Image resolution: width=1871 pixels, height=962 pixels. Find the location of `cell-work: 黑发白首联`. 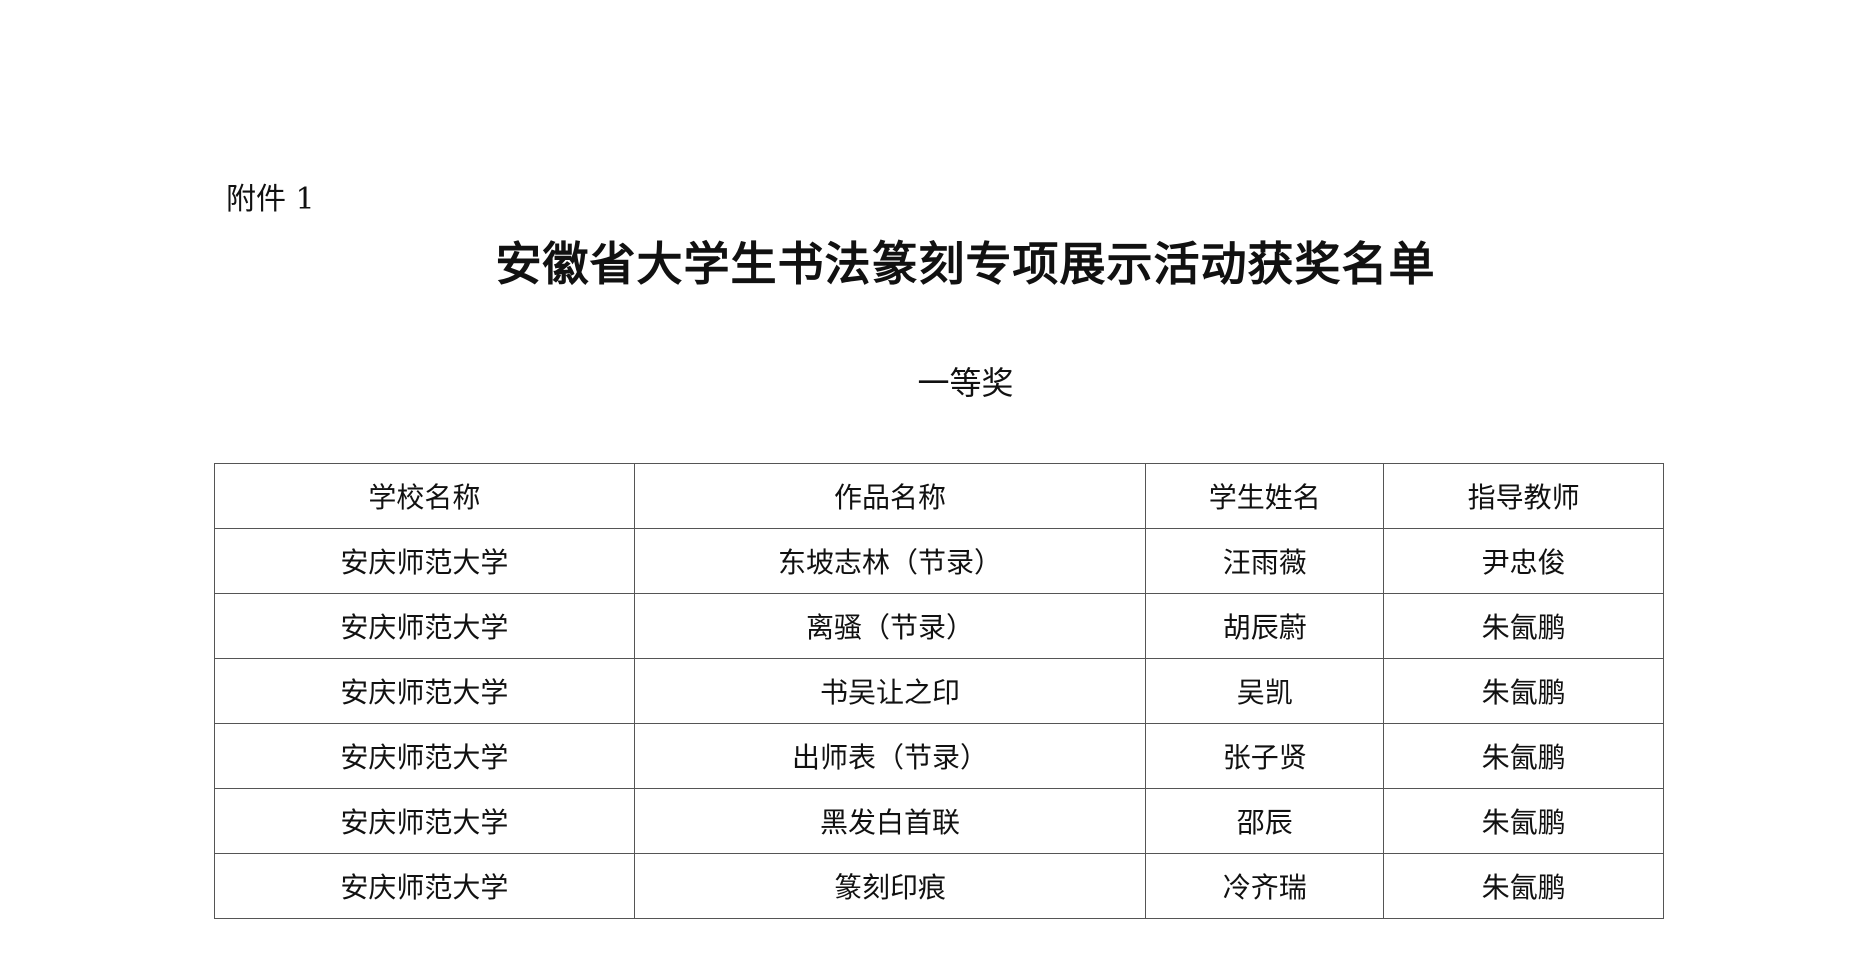

cell-work: 黑发白首联 is located at coordinates (890, 821).